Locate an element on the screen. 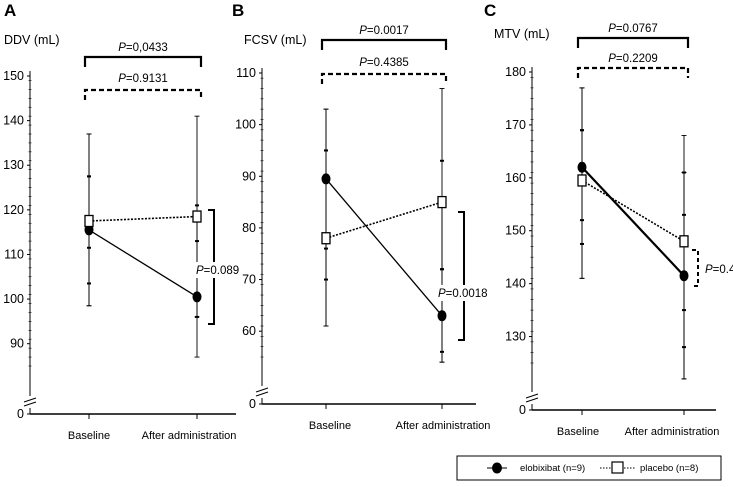 This screenshot has height=487, width=733. y-tick-label: 80 is located at coordinates (249, 228).